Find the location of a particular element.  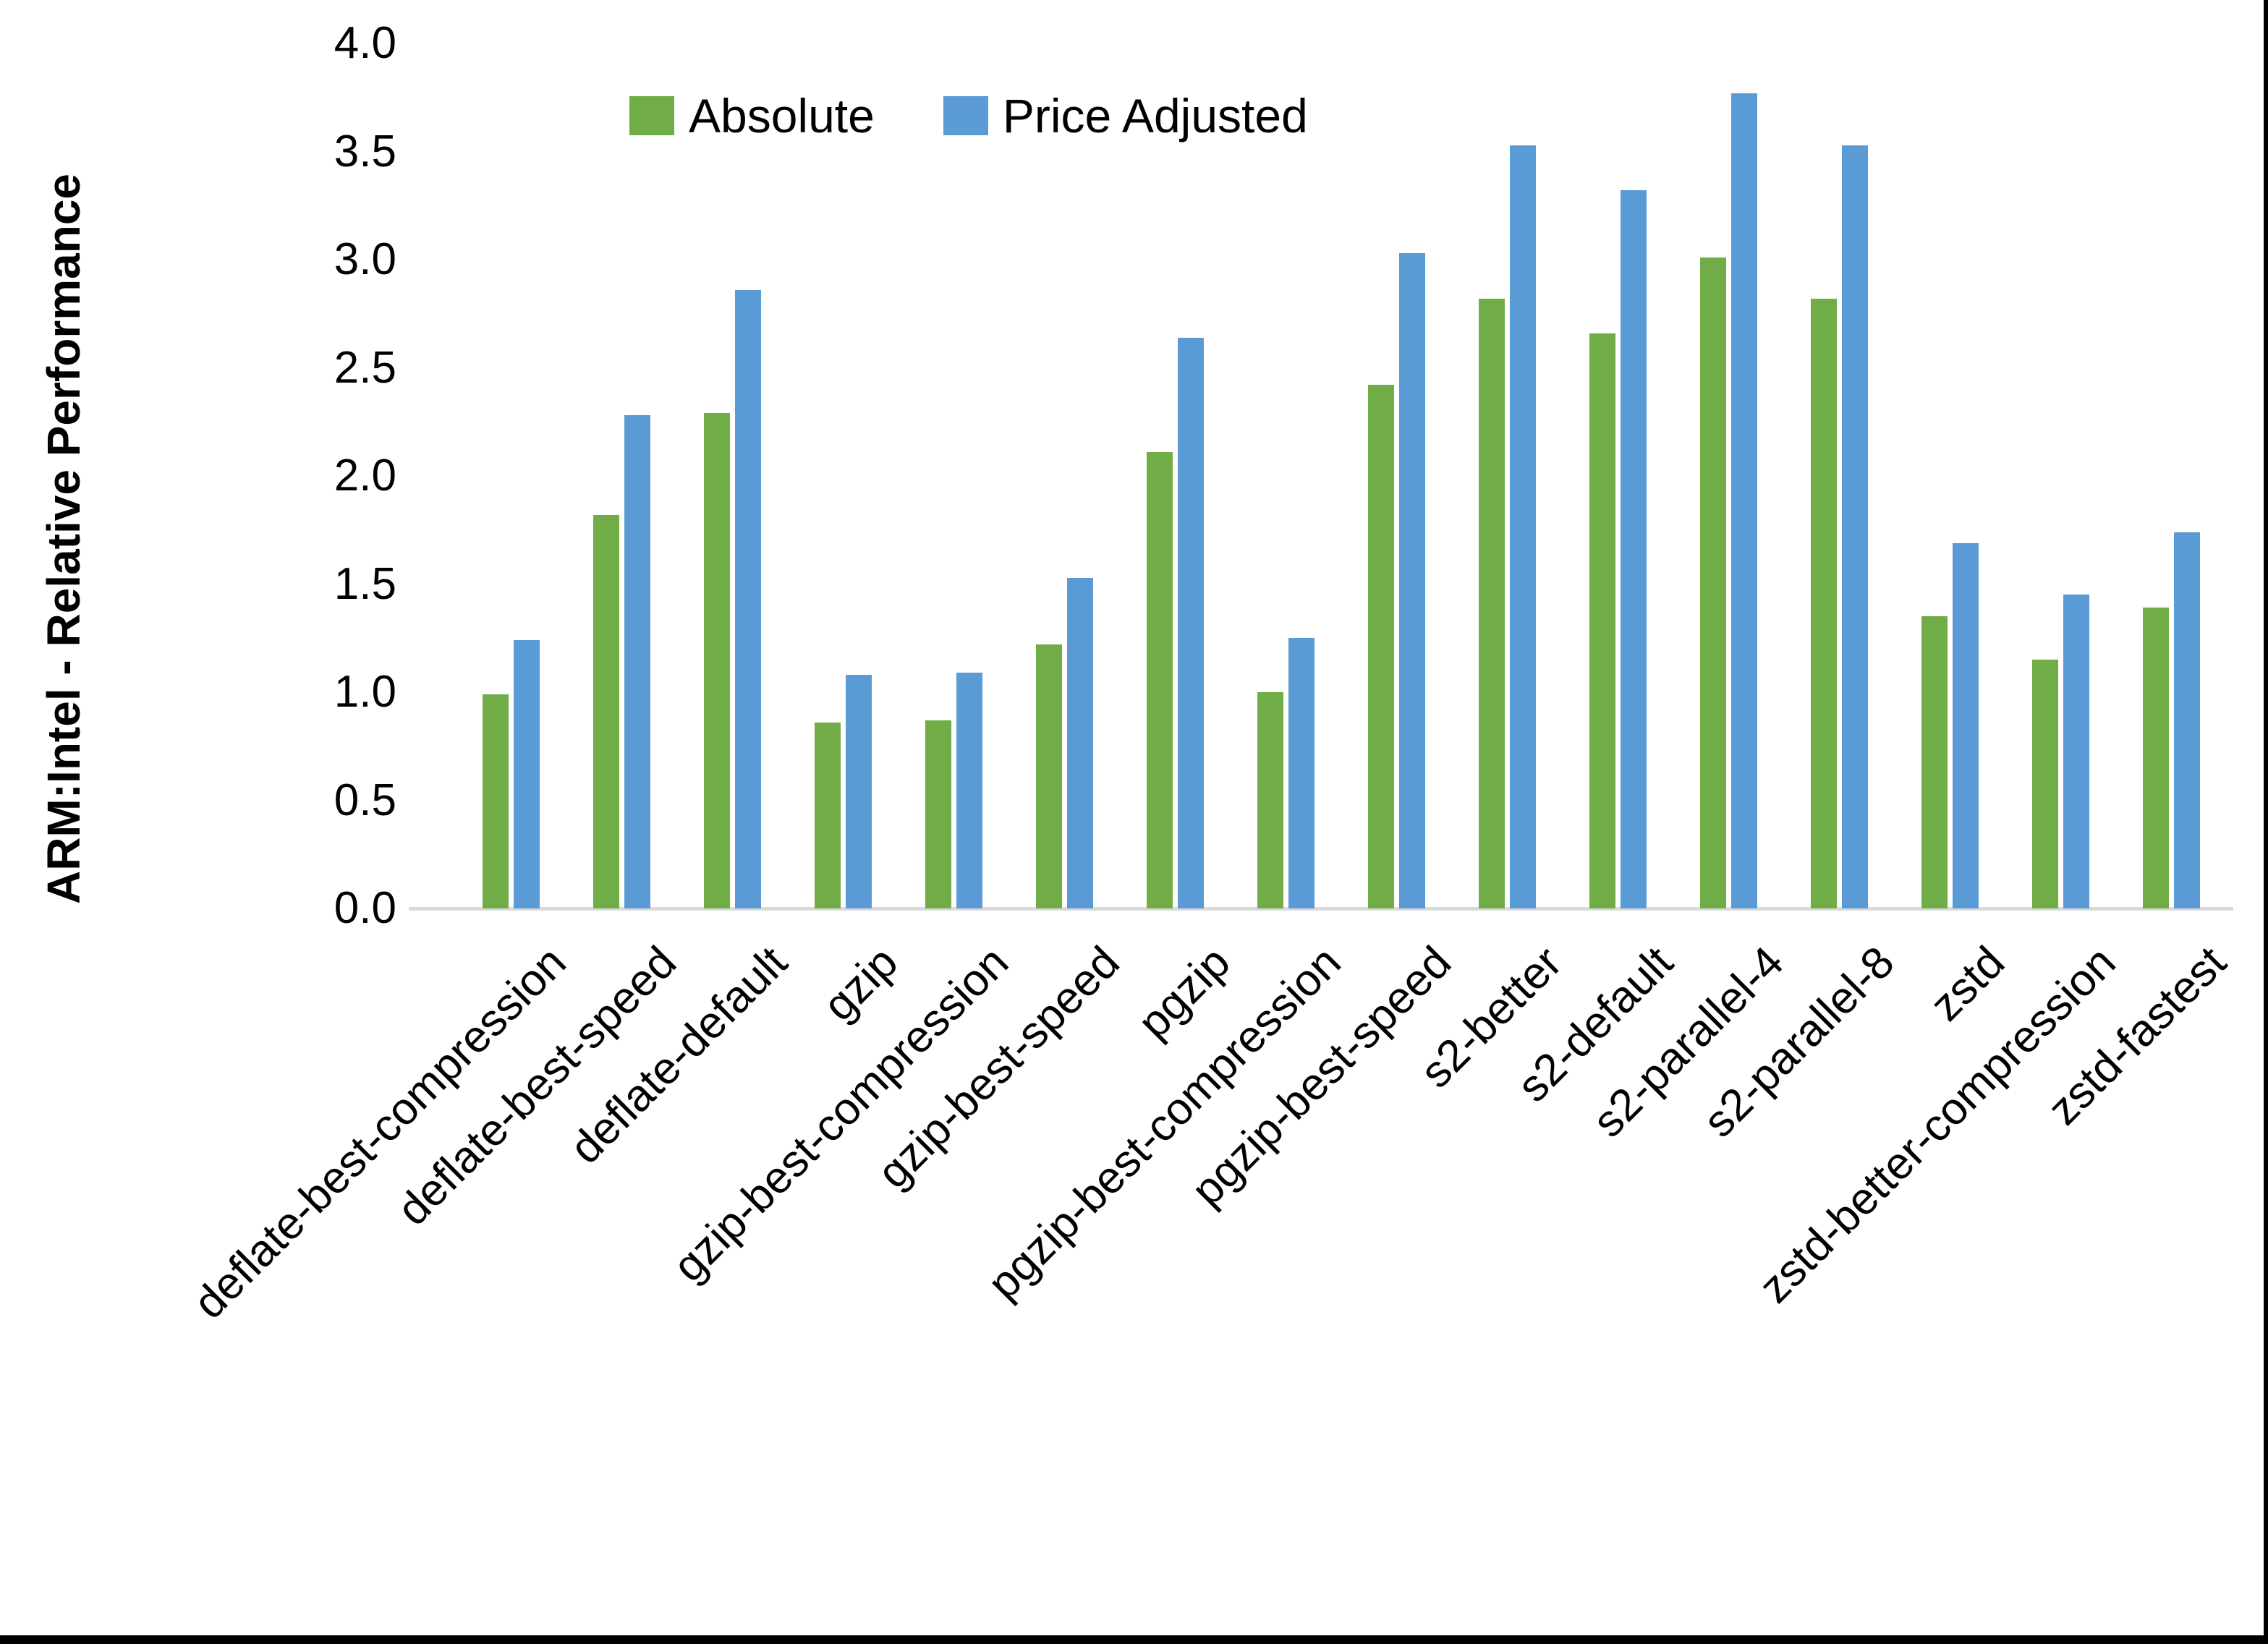

bar-price-adjusted-s2-better is located at coordinates (1523, 526).